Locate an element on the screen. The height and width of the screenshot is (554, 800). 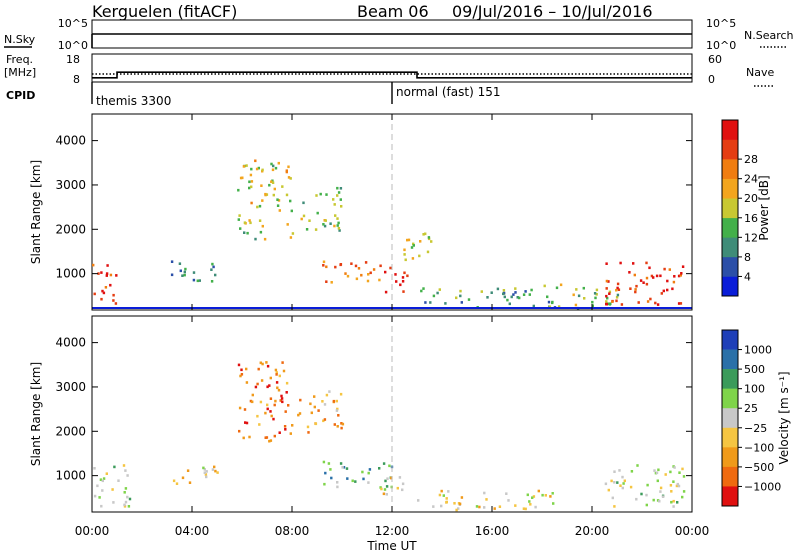
cpid-mode-normal: normal (fast) 151 is located at coordinates (448, 92).